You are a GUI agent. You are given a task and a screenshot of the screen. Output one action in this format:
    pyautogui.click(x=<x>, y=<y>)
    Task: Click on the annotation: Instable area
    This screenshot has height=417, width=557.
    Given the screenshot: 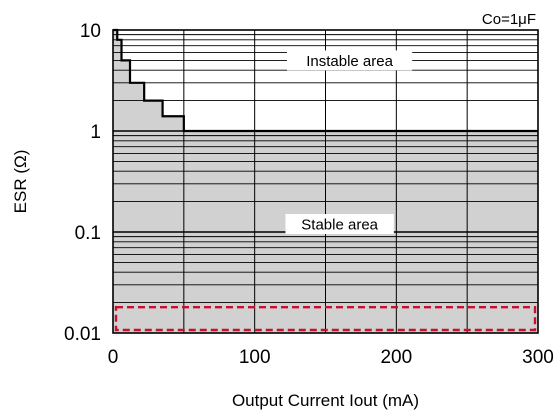 What is the action you would take?
    pyautogui.click(x=349, y=60)
    